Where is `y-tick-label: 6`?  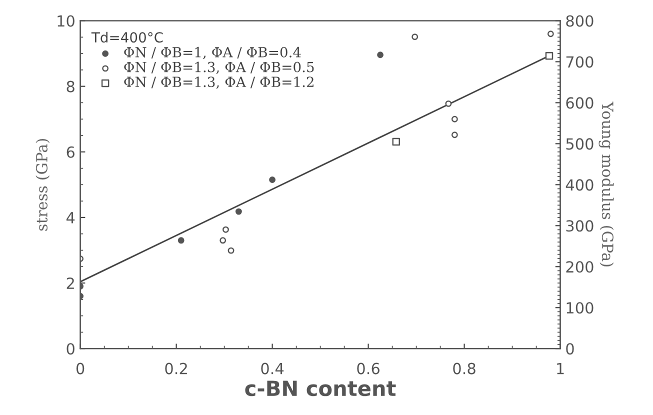
y-tick-label: 6 is located at coordinates (70, 152).